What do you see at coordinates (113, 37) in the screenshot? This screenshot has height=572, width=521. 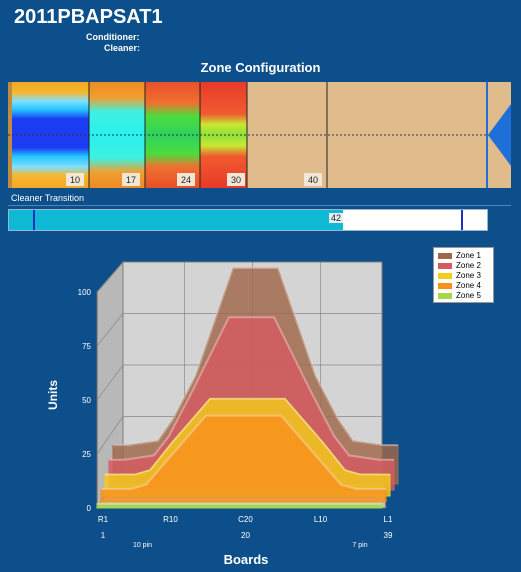 I see `conditioner-label: Conditioner:` at bounding box center [113, 37].